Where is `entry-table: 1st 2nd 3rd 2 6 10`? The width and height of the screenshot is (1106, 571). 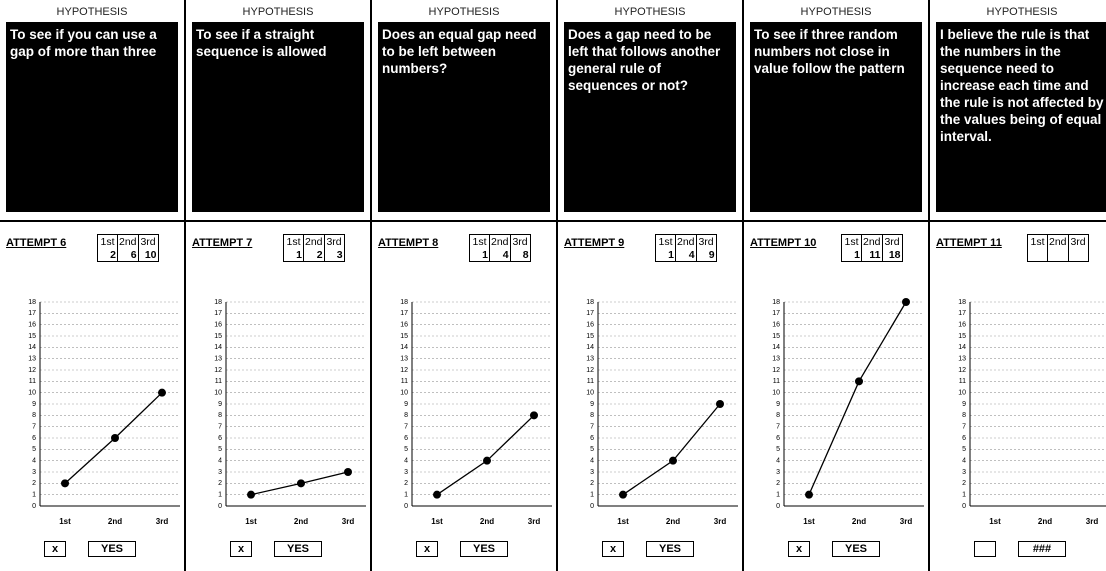
entry-table: 1st 2nd 3rd 2 6 10 is located at coordinates (128, 248).